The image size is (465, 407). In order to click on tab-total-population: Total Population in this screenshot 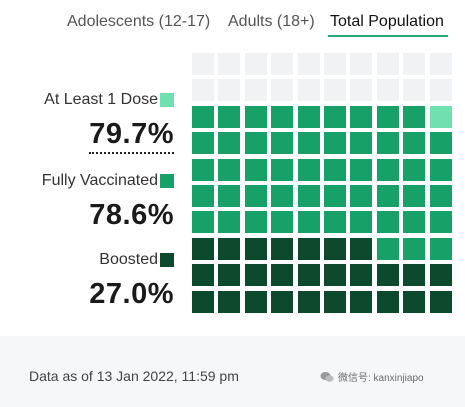, I will do `click(388, 25)`.